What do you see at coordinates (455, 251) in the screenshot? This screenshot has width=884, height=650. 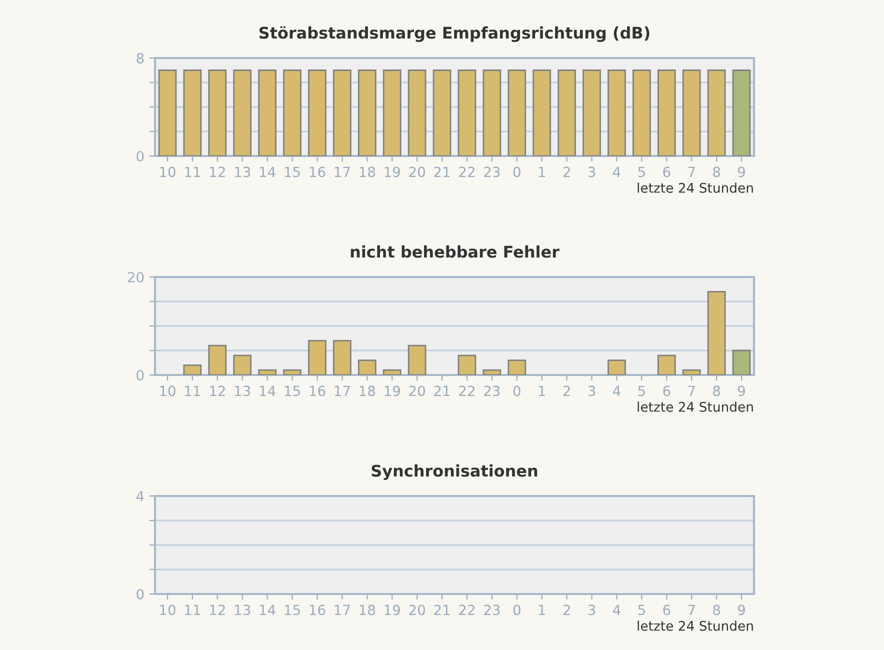 I see `chart-title: nicht behebbare Fehler` at bounding box center [455, 251].